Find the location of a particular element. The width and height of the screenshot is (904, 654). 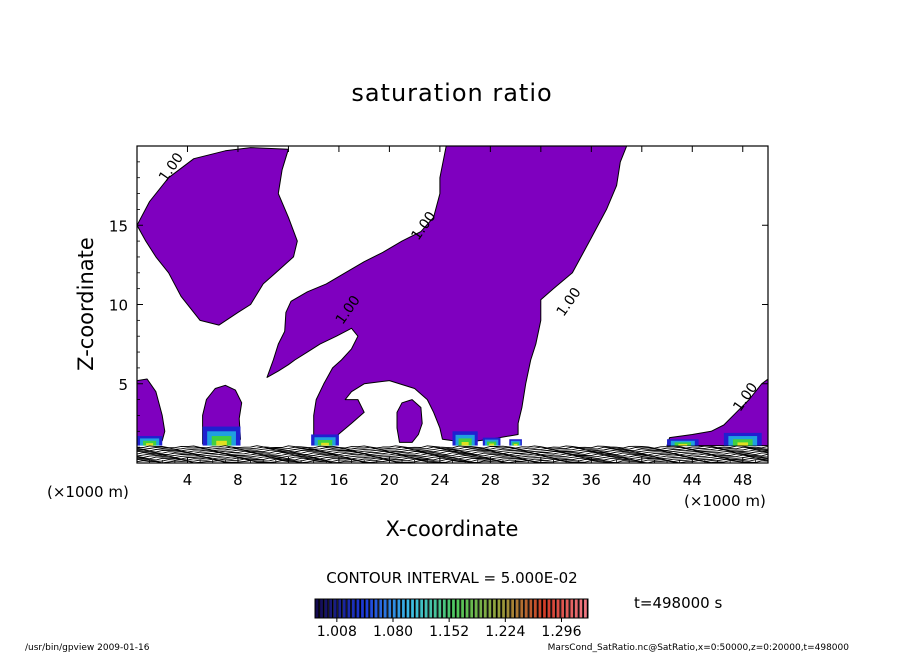

colored-patch-layer is located at coordinates (449, 436).